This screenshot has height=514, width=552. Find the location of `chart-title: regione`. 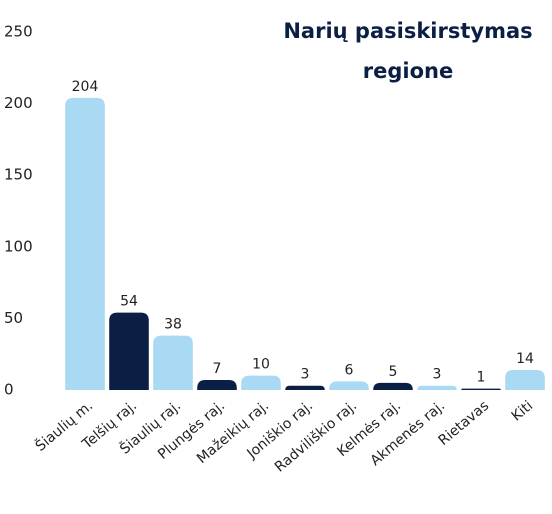

chart-title: regione is located at coordinates (408, 71).